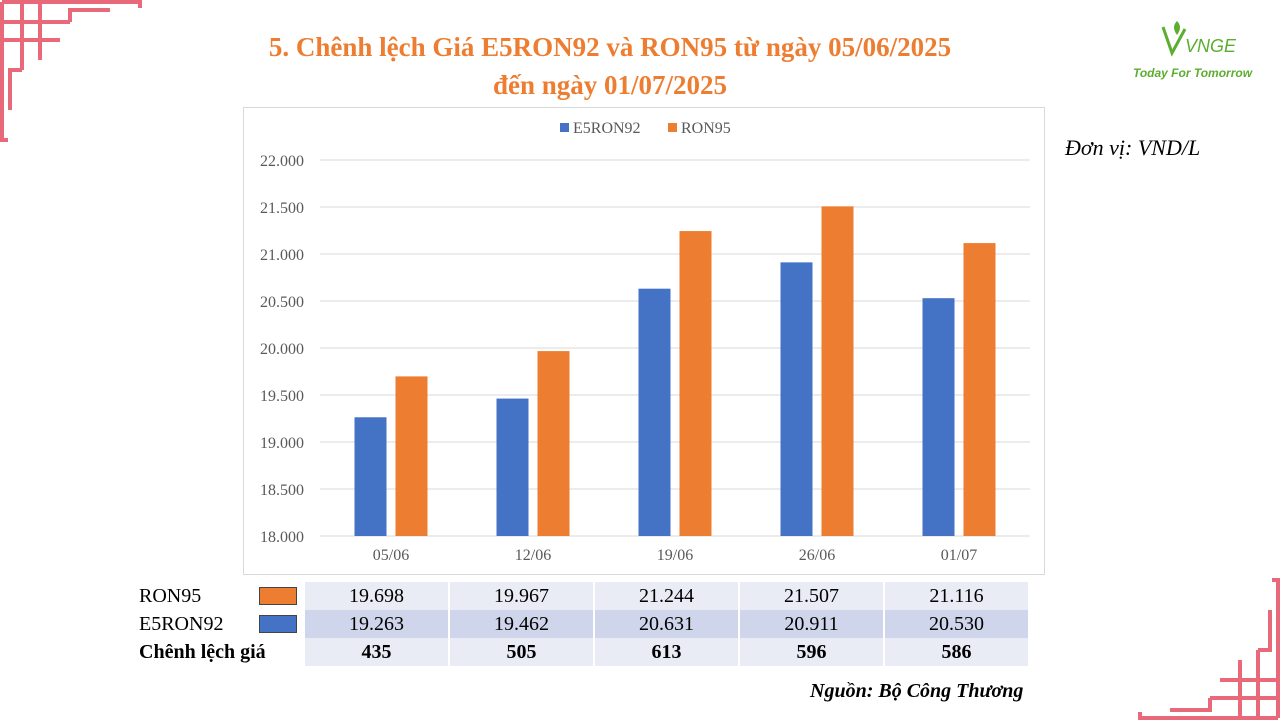 The image size is (1280, 720). What do you see at coordinates (956, 652) in the screenshot?
I see `table-cell: 586` at bounding box center [956, 652].